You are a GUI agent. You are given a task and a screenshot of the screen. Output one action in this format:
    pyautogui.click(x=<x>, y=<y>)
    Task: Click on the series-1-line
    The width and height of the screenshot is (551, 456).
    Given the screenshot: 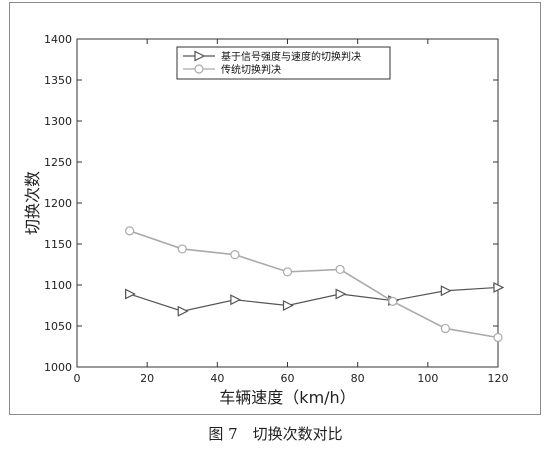 What is the action you would take?
    pyautogui.click(x=314, y=299)
    